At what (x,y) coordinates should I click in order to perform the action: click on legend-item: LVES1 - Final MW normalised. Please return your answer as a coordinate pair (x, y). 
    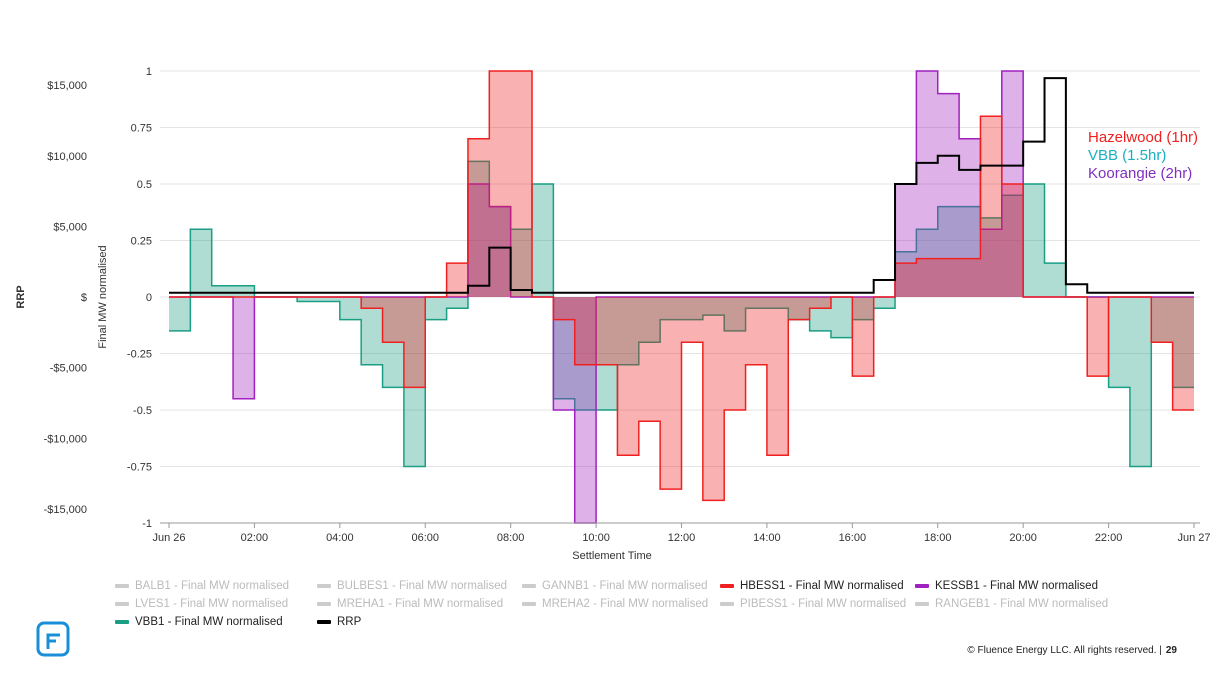
    Looking at the image, I should click on (201, 604).